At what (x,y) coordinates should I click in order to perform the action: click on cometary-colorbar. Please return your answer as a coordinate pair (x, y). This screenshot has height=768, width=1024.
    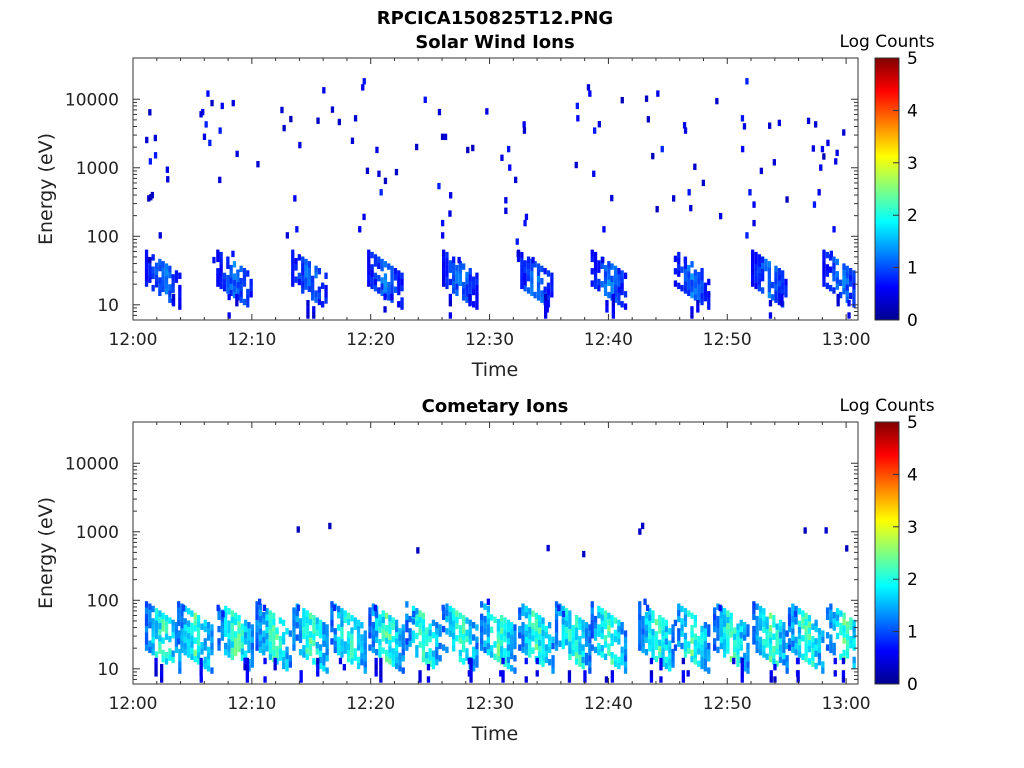
    Looking at the image, I should click on (887, 553).